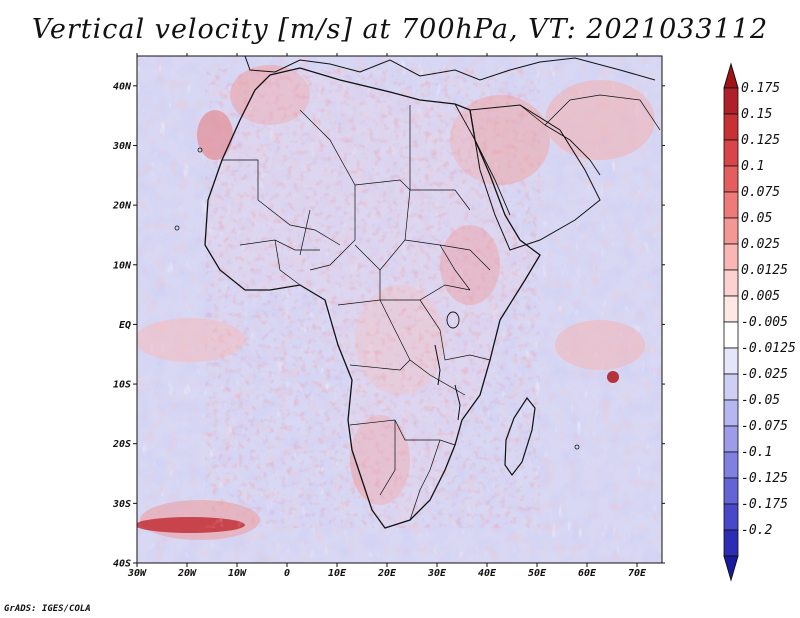 The image size is (800, 618). I want to click on lon-tick-label: 40E, so click(487, 573).